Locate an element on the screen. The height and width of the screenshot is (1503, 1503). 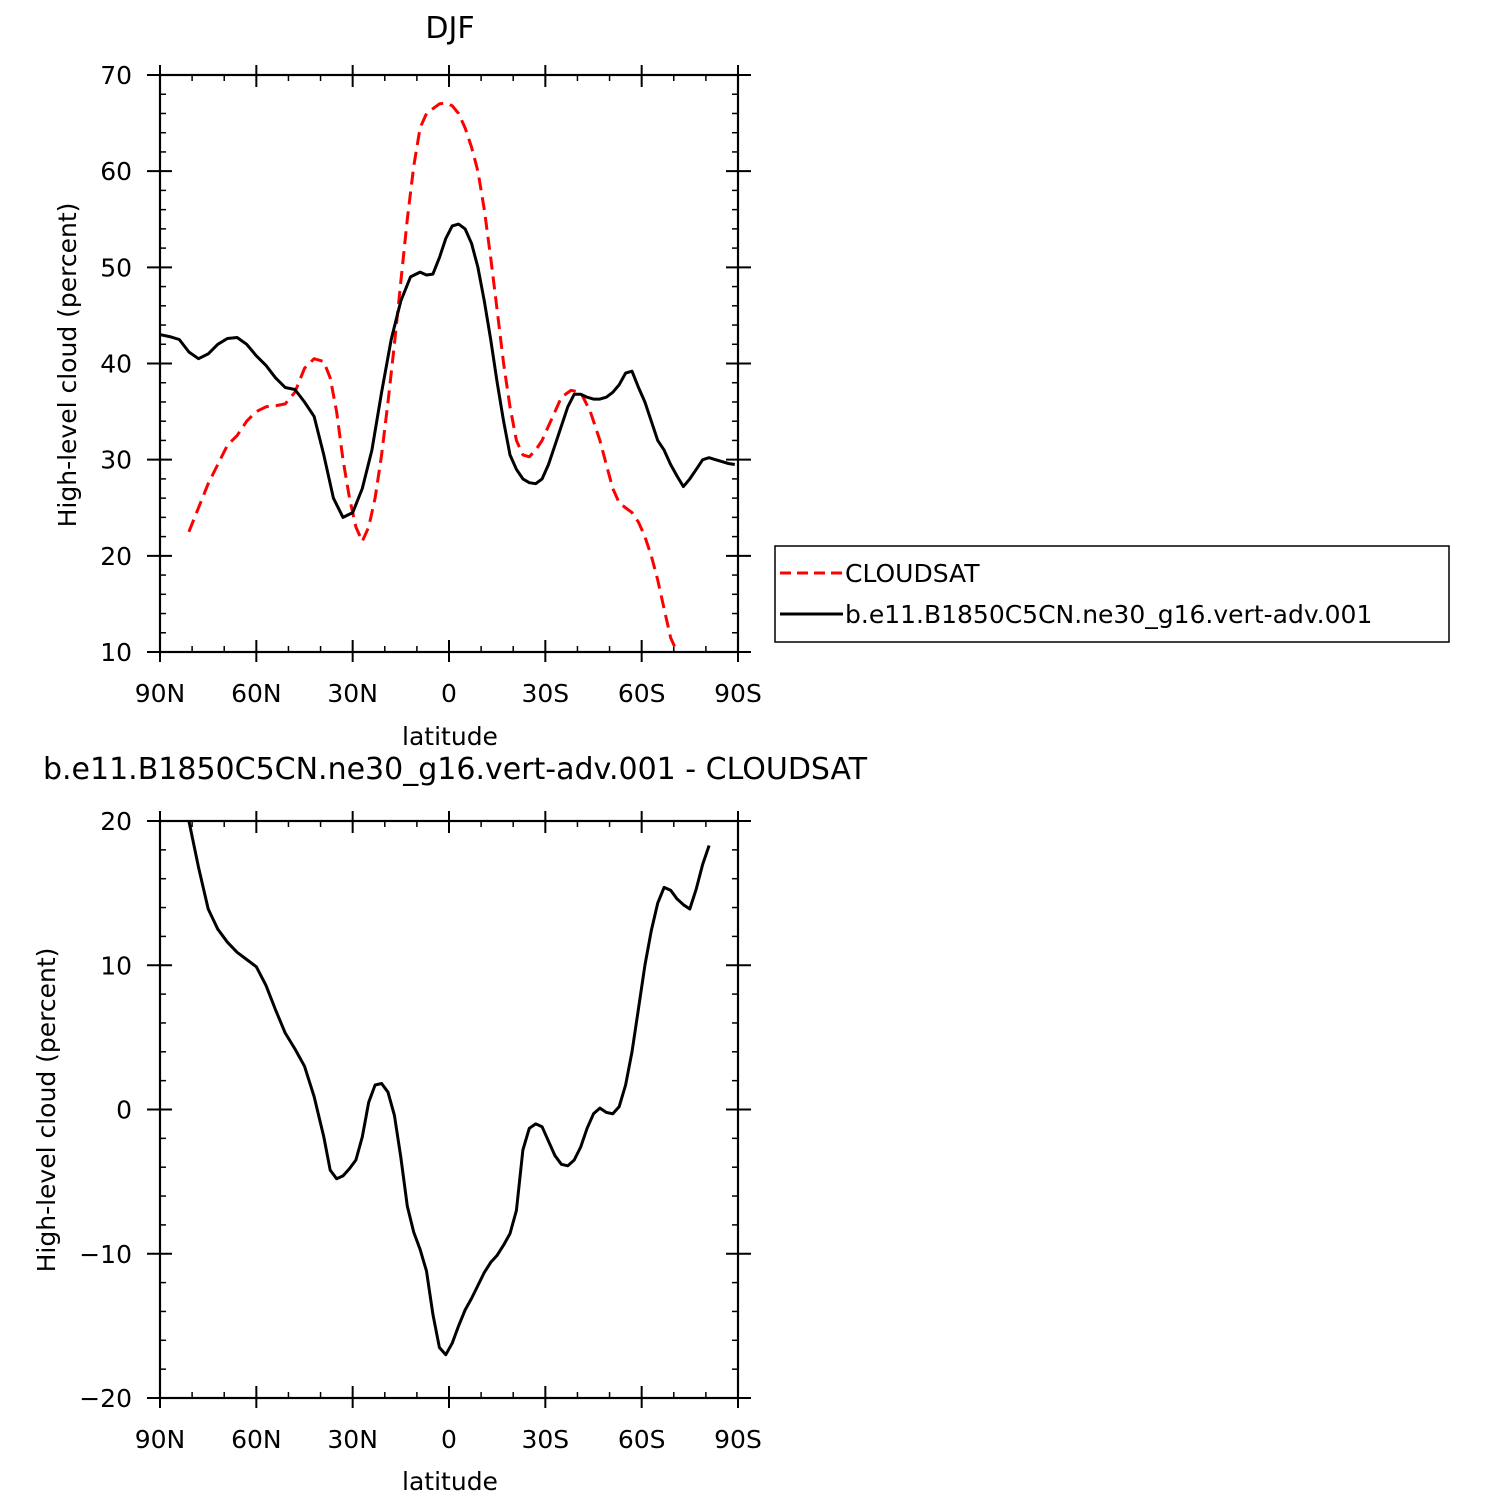
top-chart-title: DJF is located at coordinates (449, 28).